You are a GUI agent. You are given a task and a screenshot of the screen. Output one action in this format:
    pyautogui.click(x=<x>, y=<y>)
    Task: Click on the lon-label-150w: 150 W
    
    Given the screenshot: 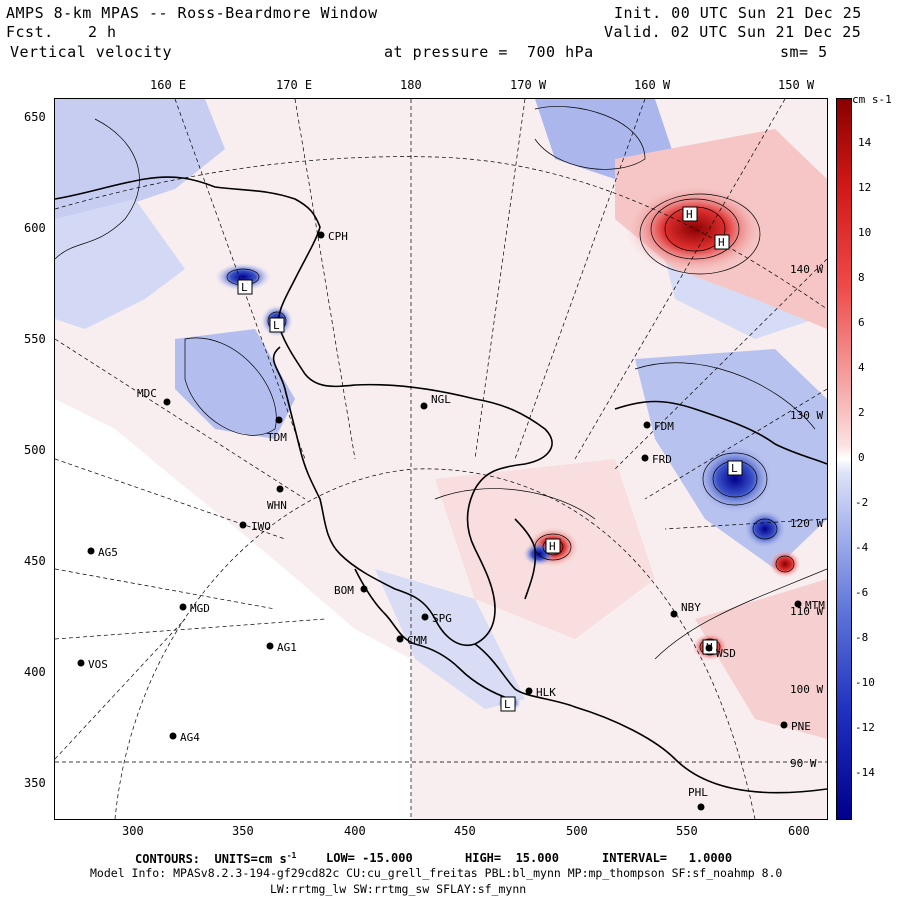 What is the action you would take?
    pyautogui.click(x=796, y=85)
    